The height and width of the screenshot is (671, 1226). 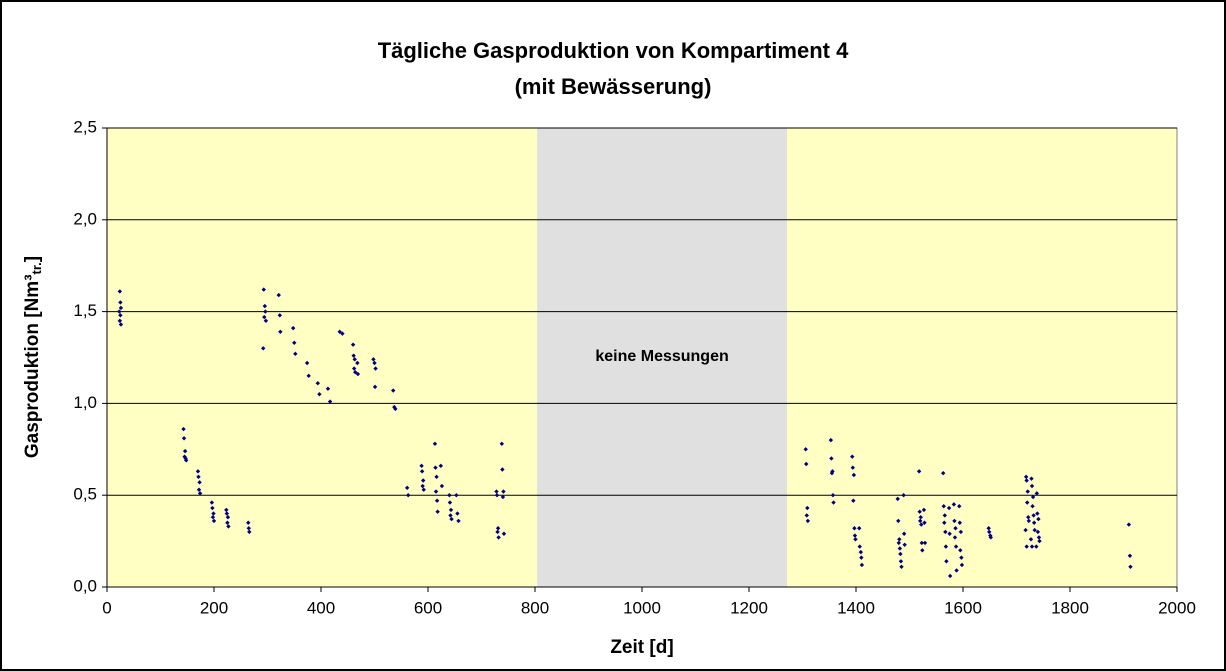 What do you see at coordinates (85, 402) in the screenshot?
I see `y-tick-label: 1,0` at bounding box center [85, 402].